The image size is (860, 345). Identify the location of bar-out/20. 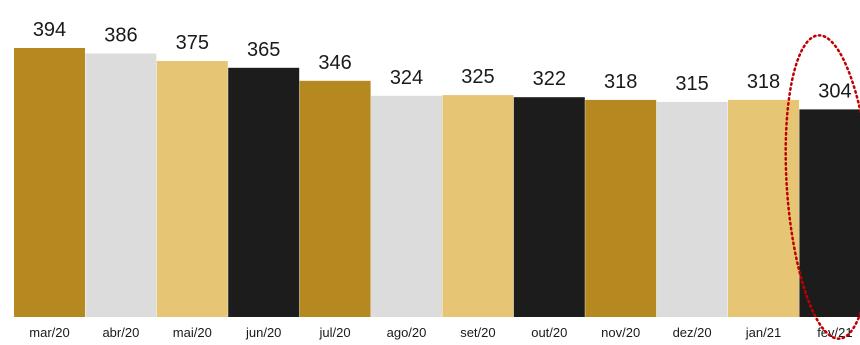
(549, 207).